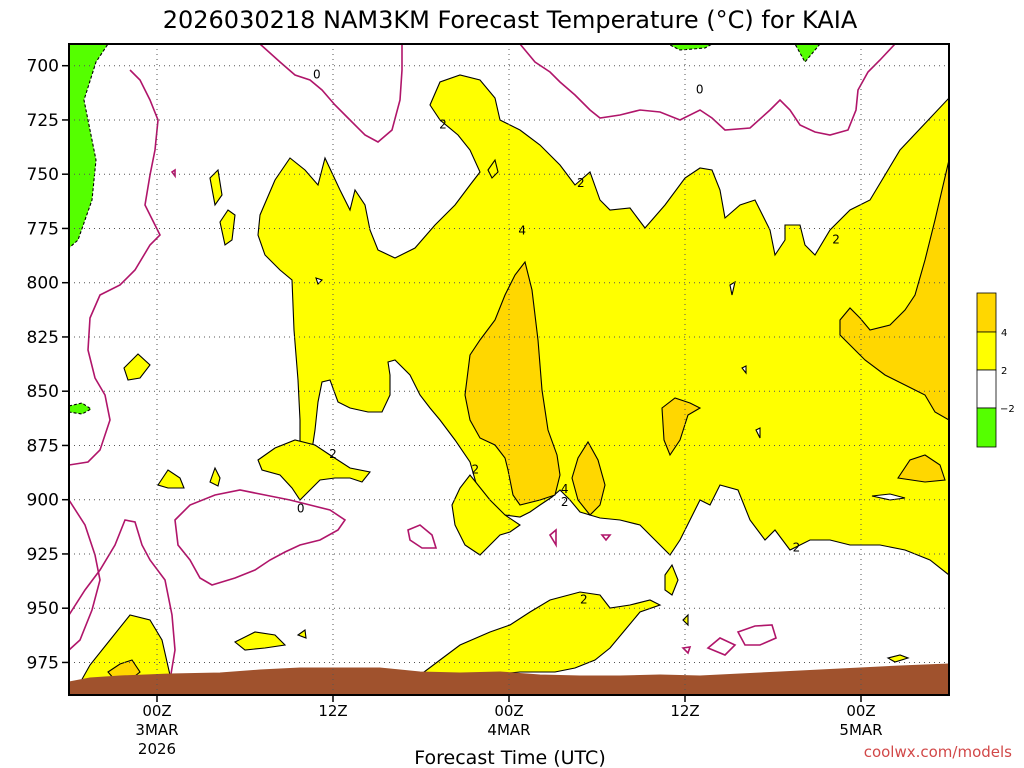 The image size is (1024, 768). I want to click on x-tick-year-label: 2026, so click(157, 749).